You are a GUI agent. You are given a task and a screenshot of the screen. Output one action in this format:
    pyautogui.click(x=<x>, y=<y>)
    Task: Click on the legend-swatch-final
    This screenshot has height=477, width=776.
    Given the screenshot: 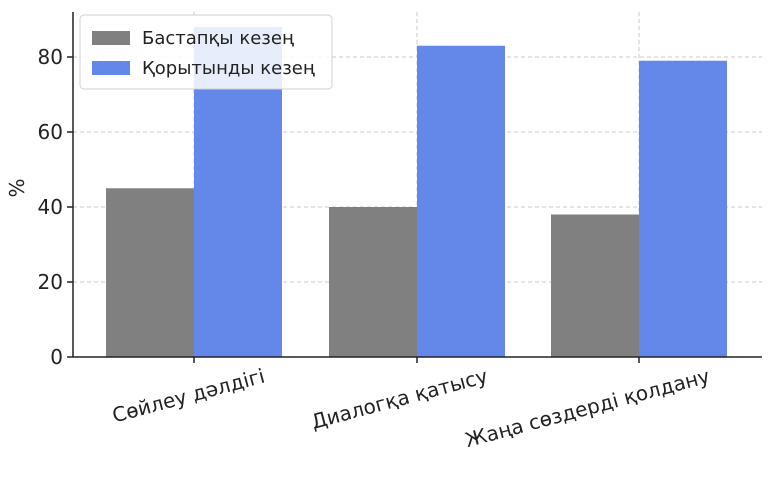 What is the action you would take?
    pyautogui.click(x=111, y=68)
    